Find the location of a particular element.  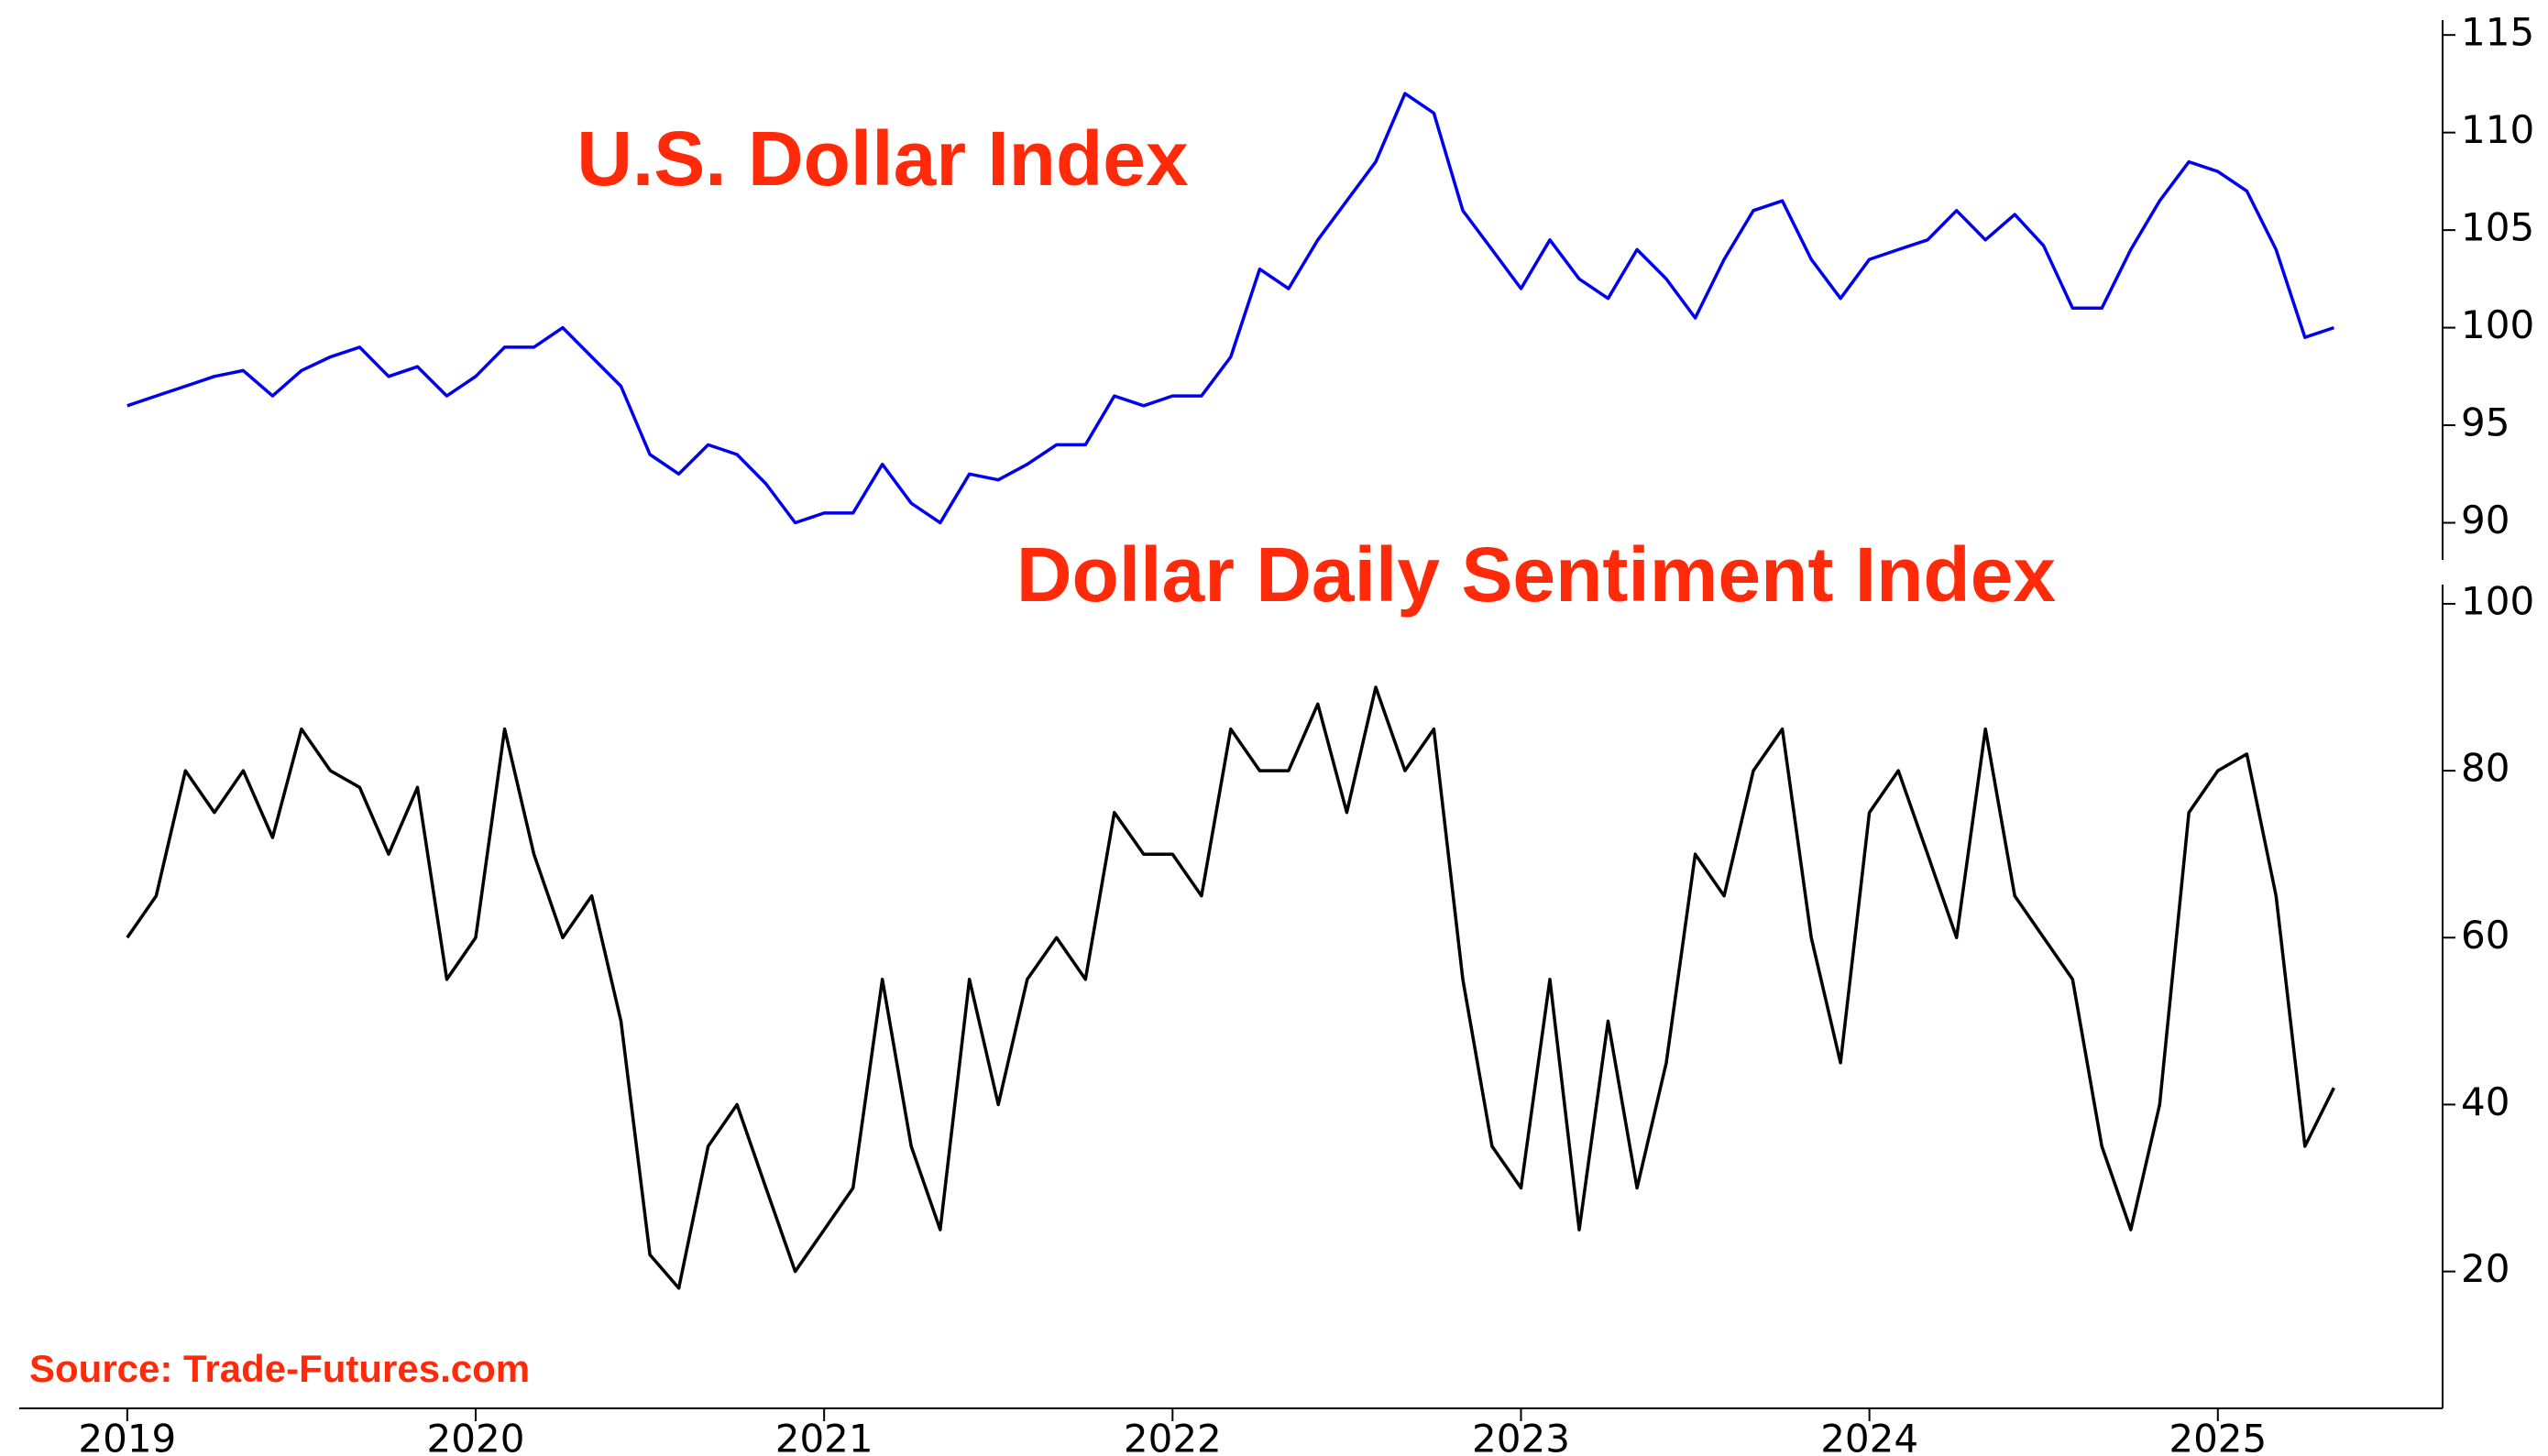

y-tick-label: 110 is located at coordinates (2497, 129).